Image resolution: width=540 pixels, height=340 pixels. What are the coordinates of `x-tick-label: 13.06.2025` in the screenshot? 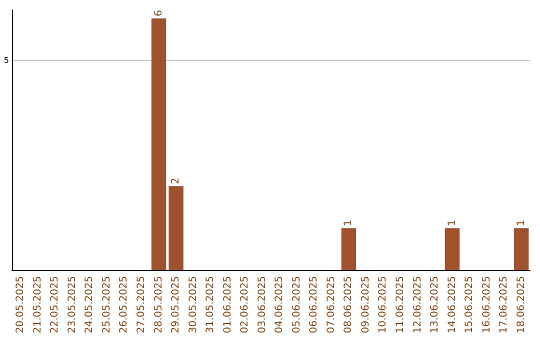 It's located at (435, 305).